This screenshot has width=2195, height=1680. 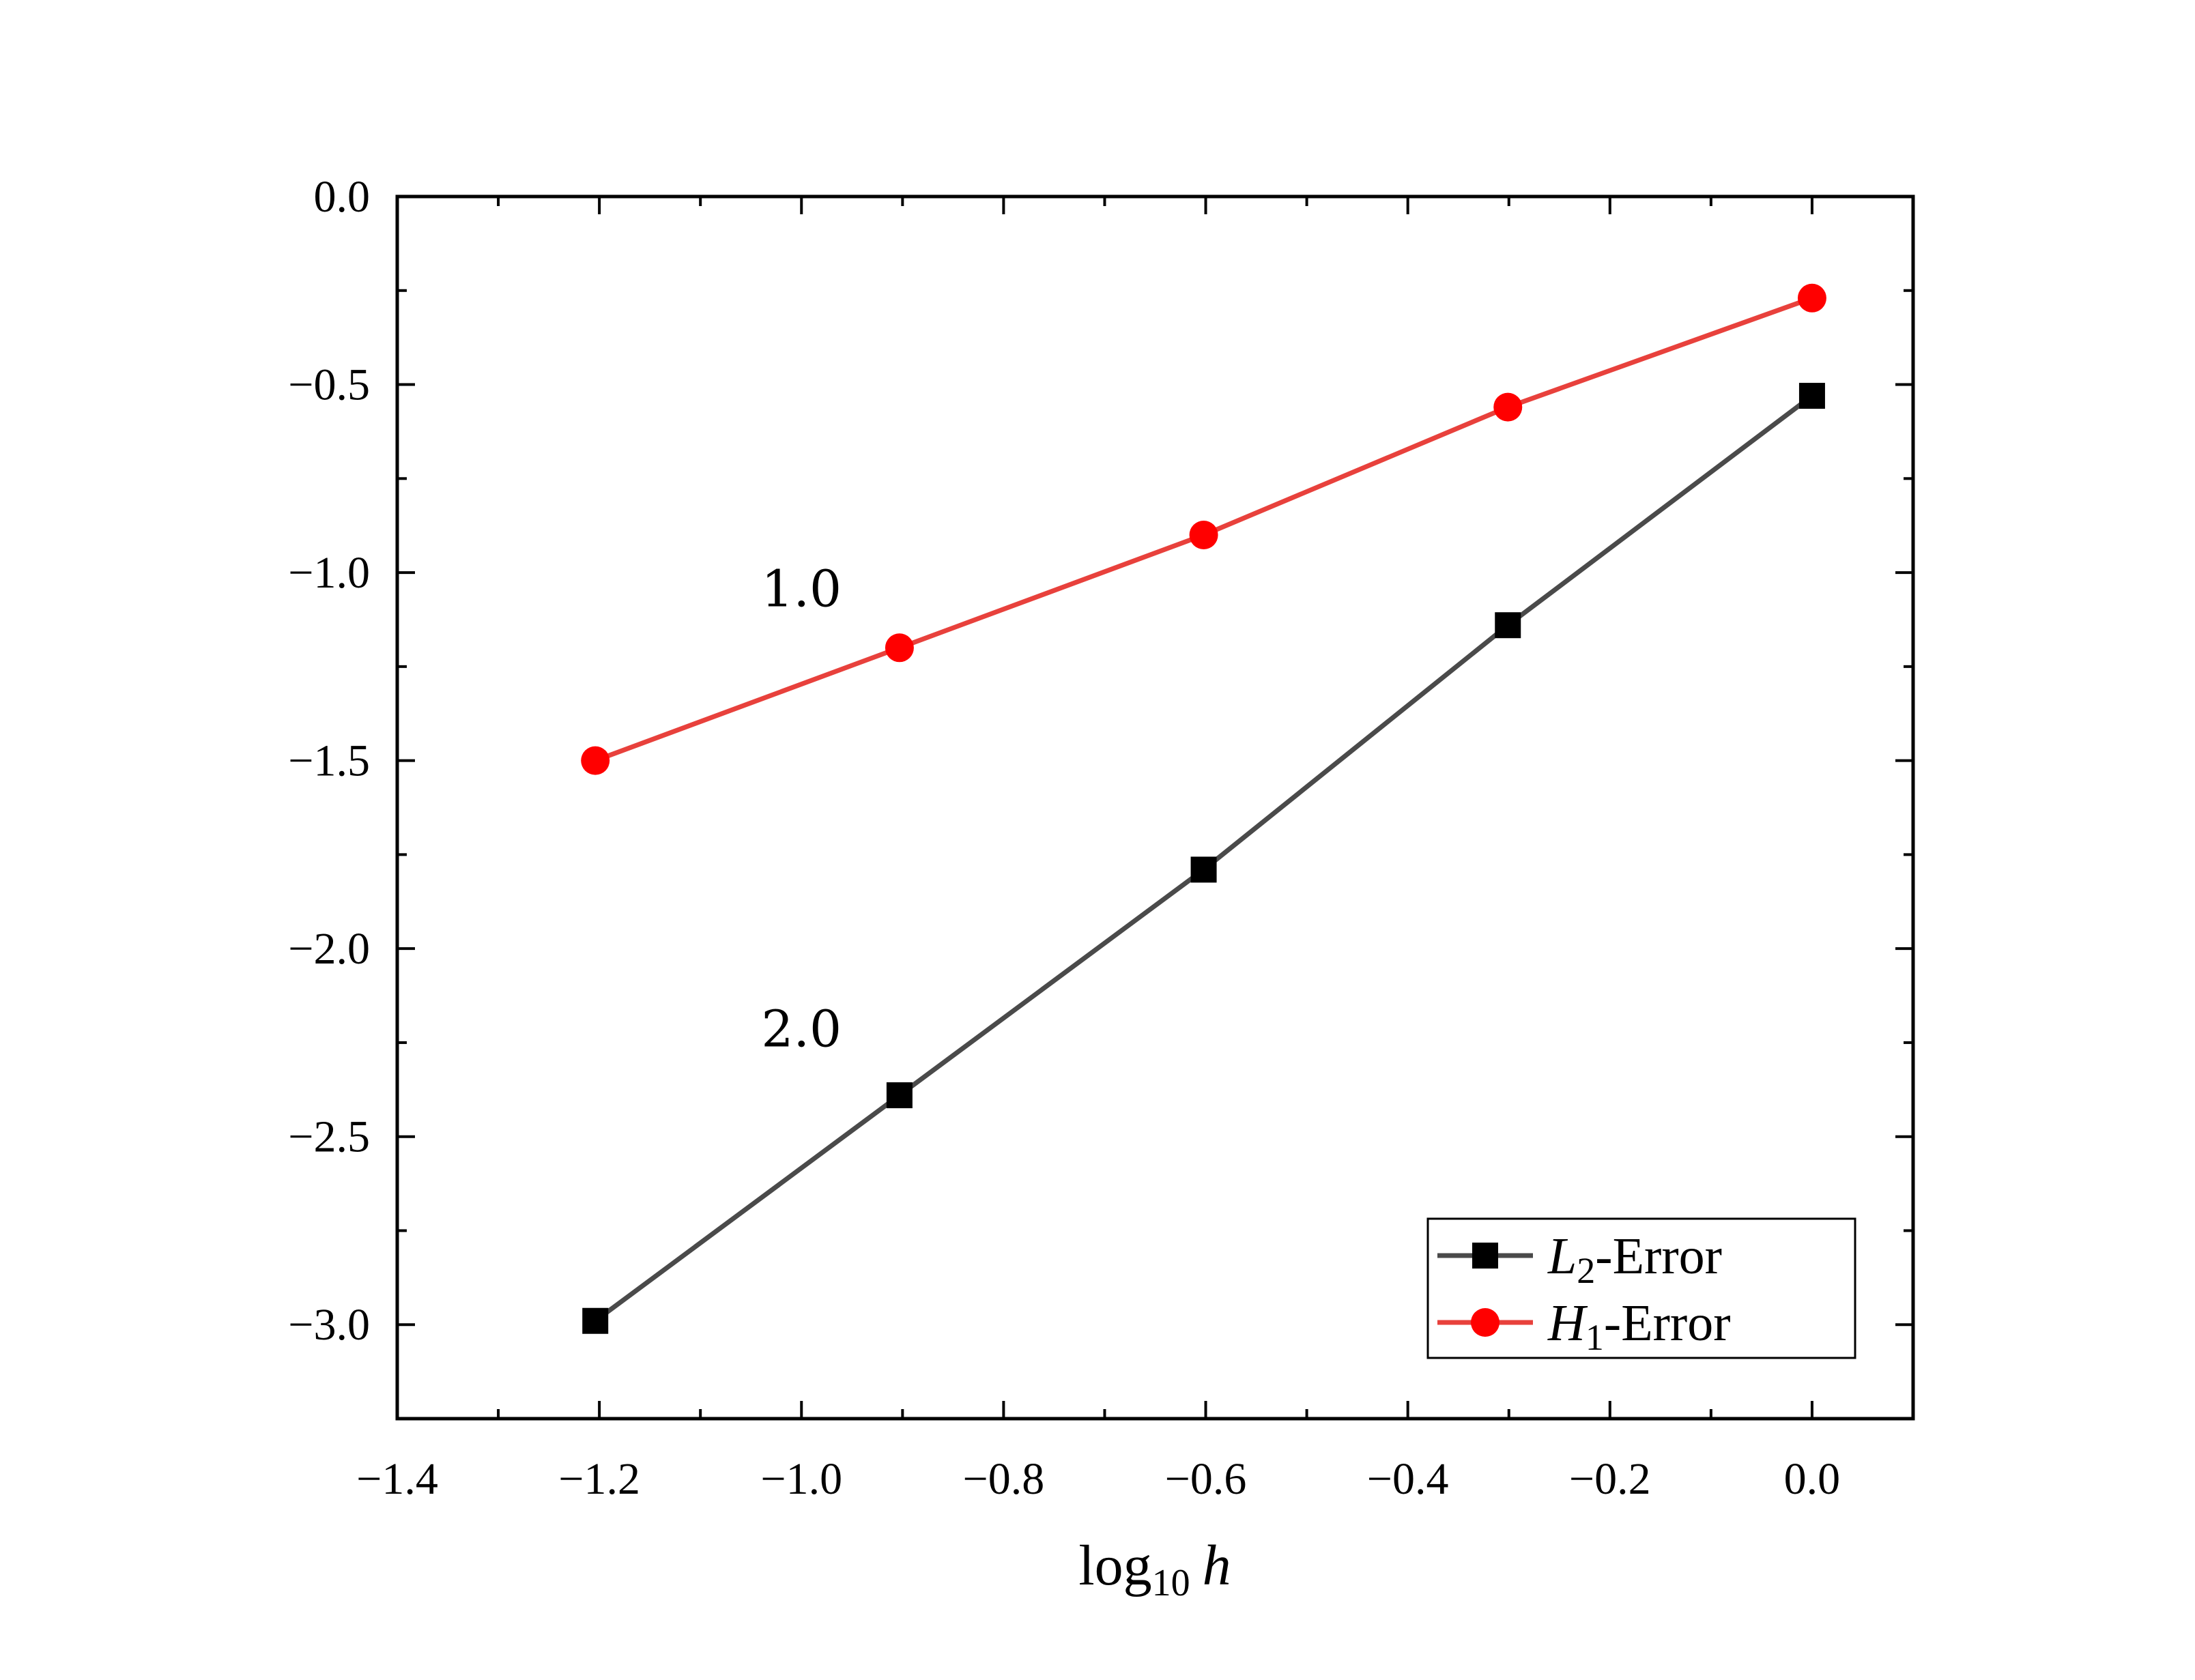 What do you see at coordinates (342, 197) in the screenshot?
I see `y-tick-label: 0.0` at bounding box center [342, 197].